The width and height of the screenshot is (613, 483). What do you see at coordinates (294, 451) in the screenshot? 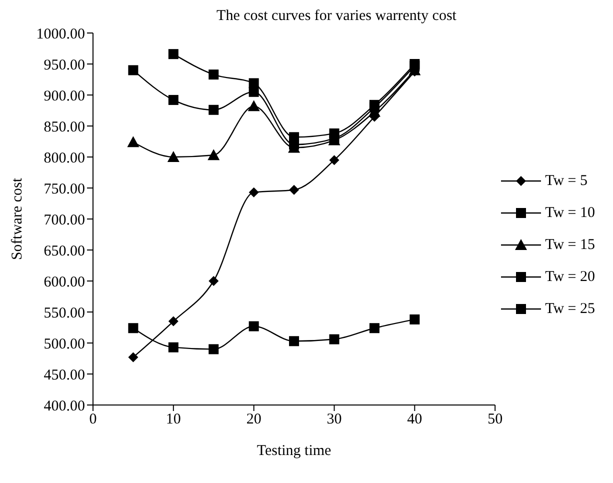
I see `x-axis-title: Testing time` at bounding box center [294, 451].